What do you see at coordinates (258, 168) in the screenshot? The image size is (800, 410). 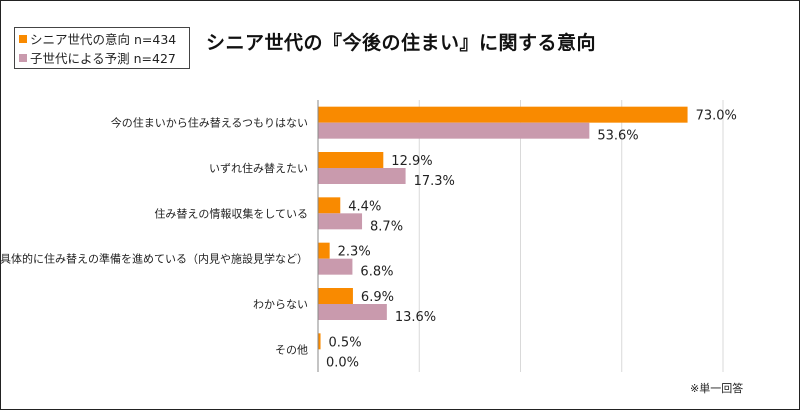 I see `category-label: いずれ住み替えたい` at bounding box center [258, 168].